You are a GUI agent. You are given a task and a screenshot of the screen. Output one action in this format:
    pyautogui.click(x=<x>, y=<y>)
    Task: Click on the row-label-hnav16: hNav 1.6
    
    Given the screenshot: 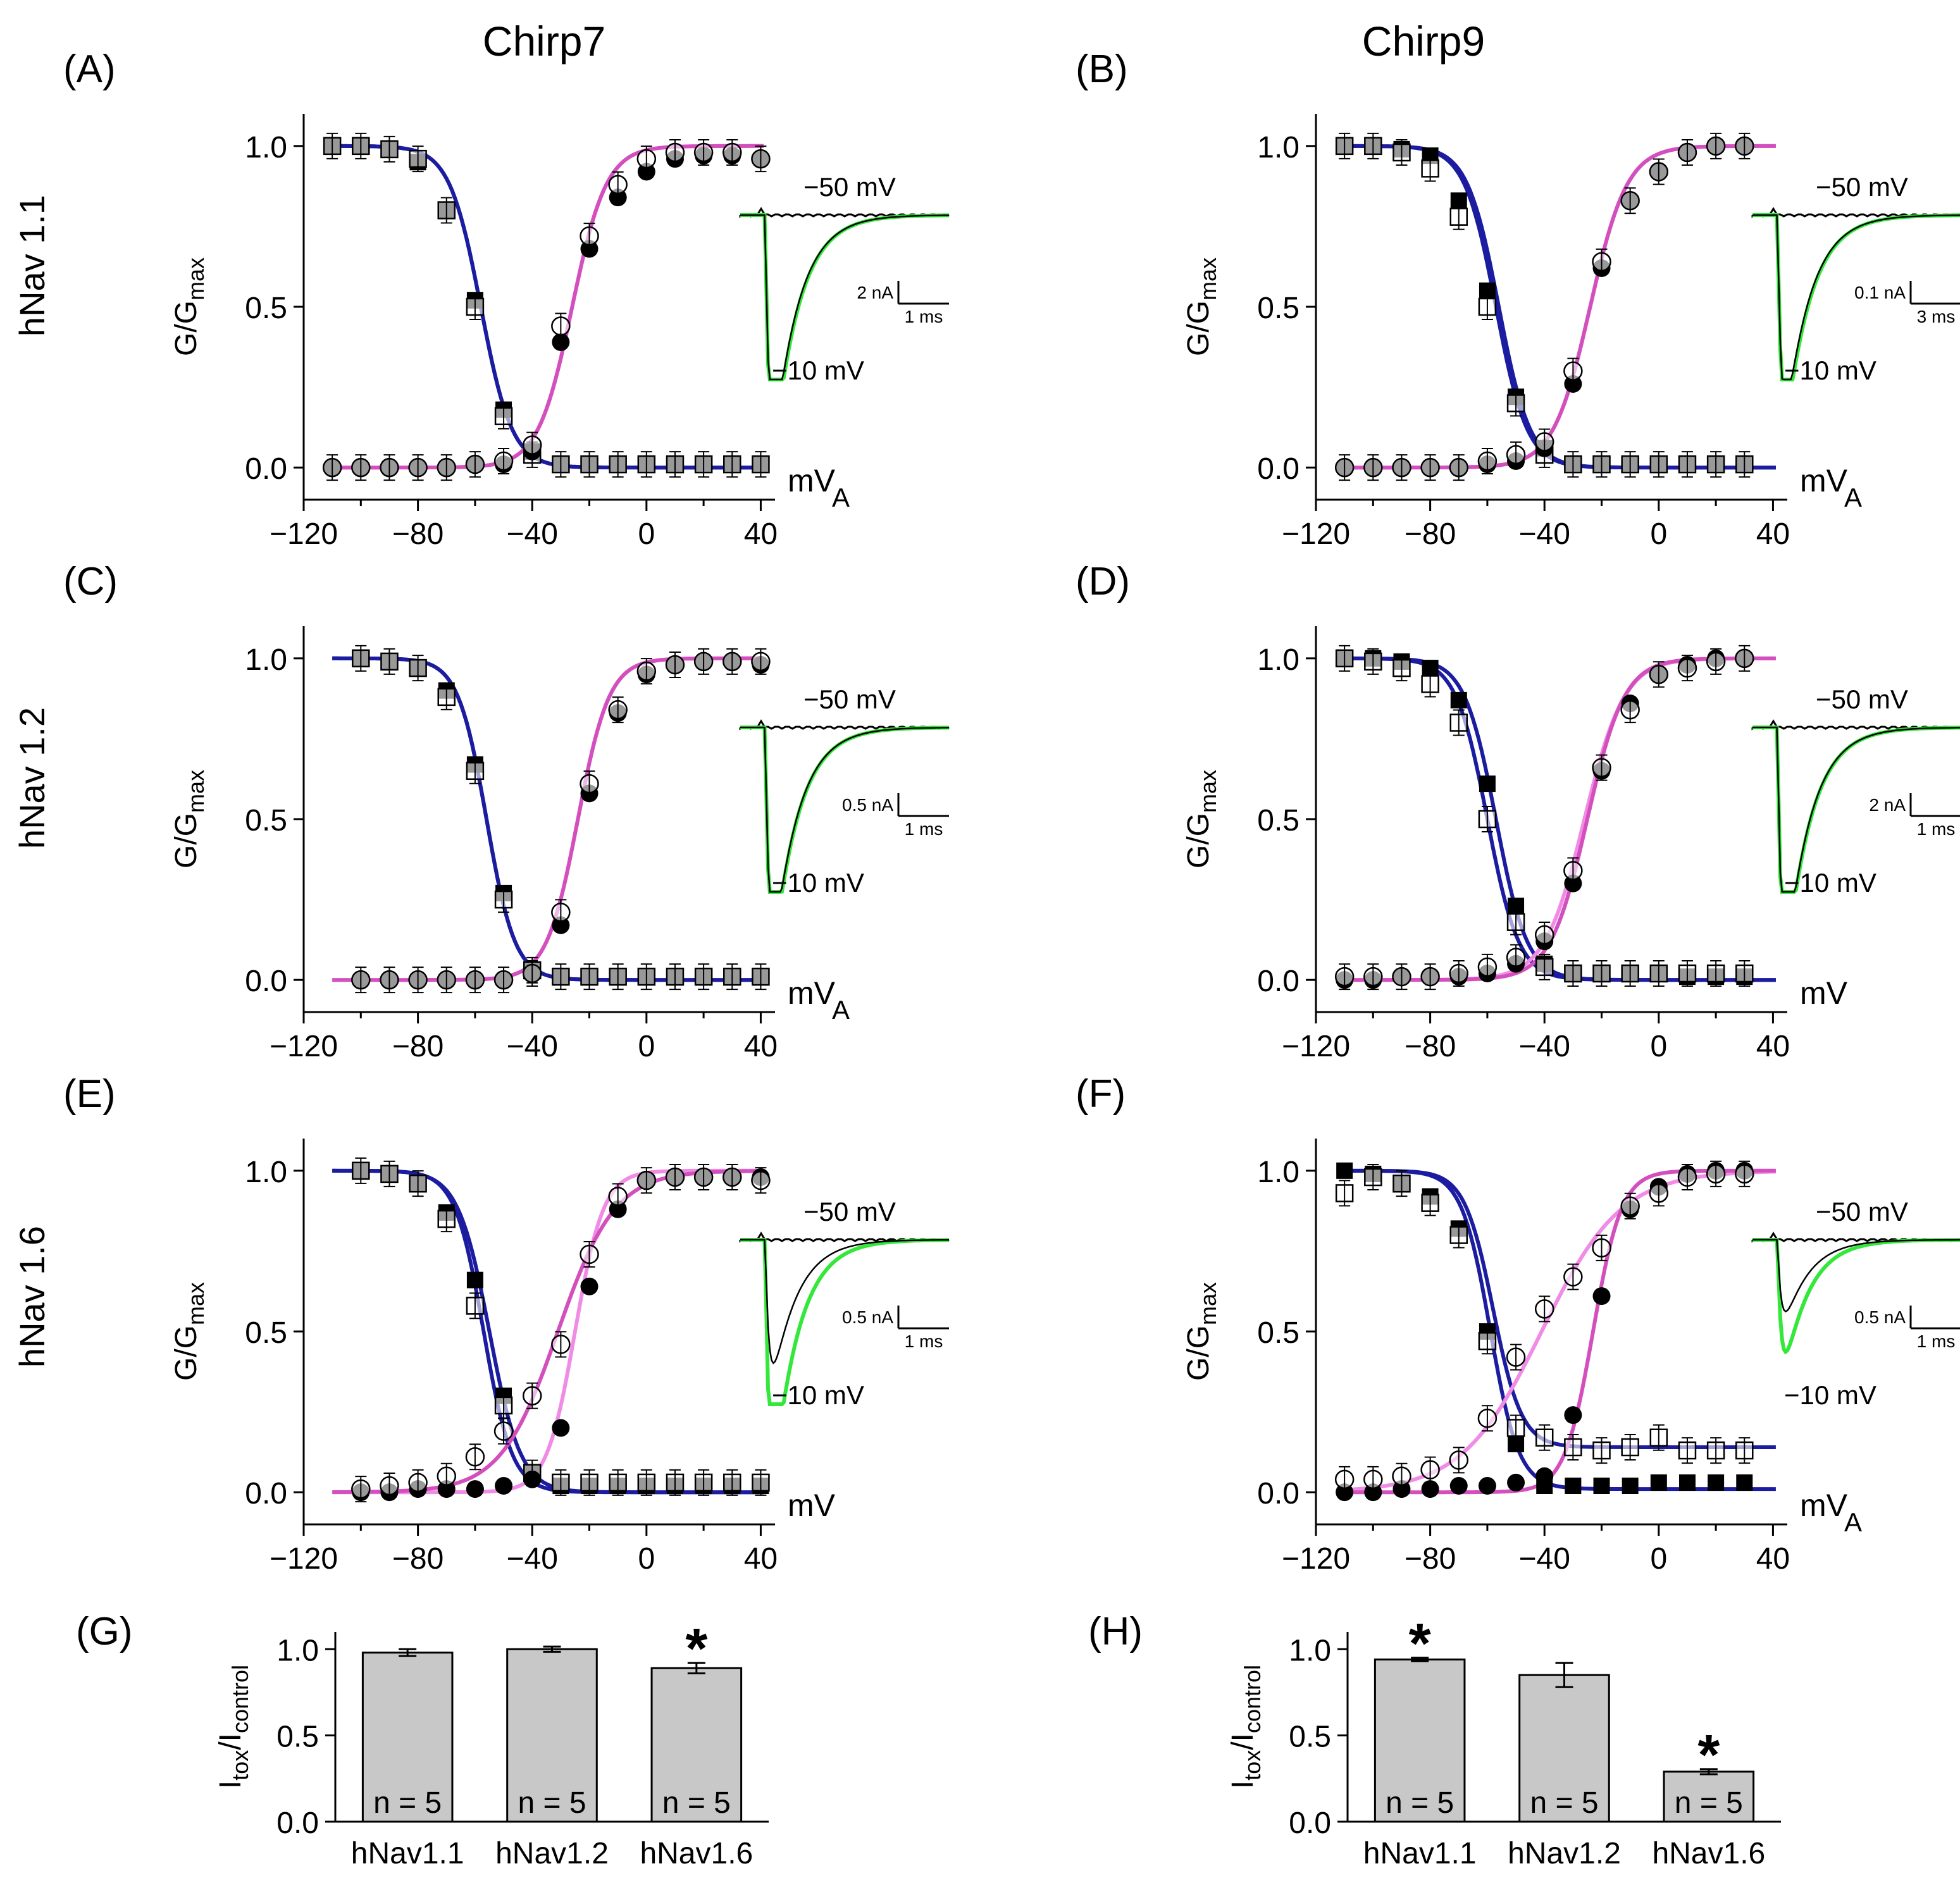 What is the action you would take?
    pyautogui.click(x=32, y=1297)
    